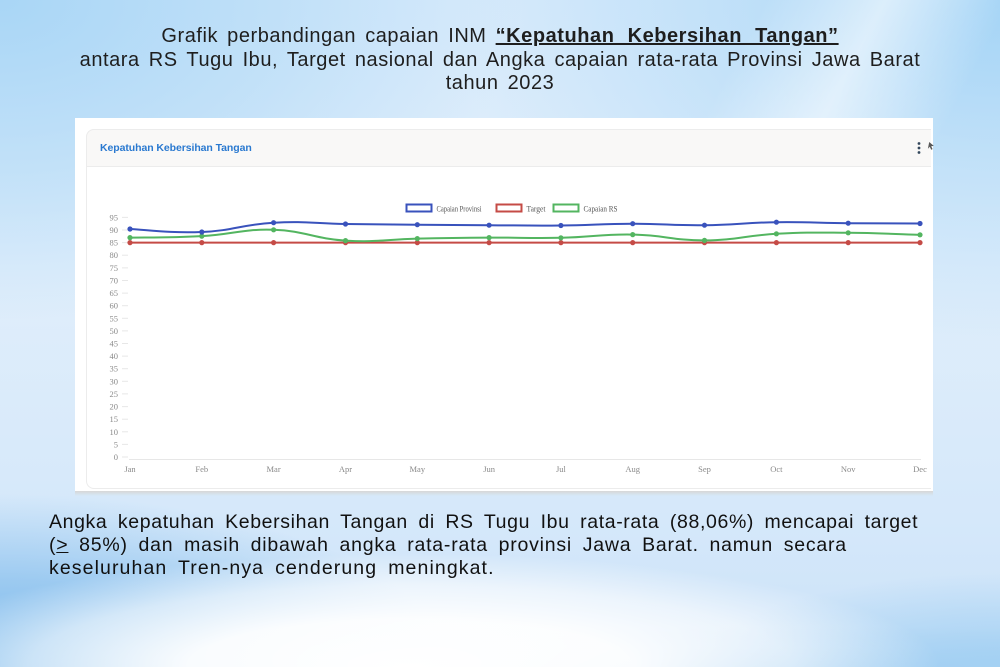 This screenshot has width=1000, height=667. I want to click on svg-text: 45, so click(114, 344).